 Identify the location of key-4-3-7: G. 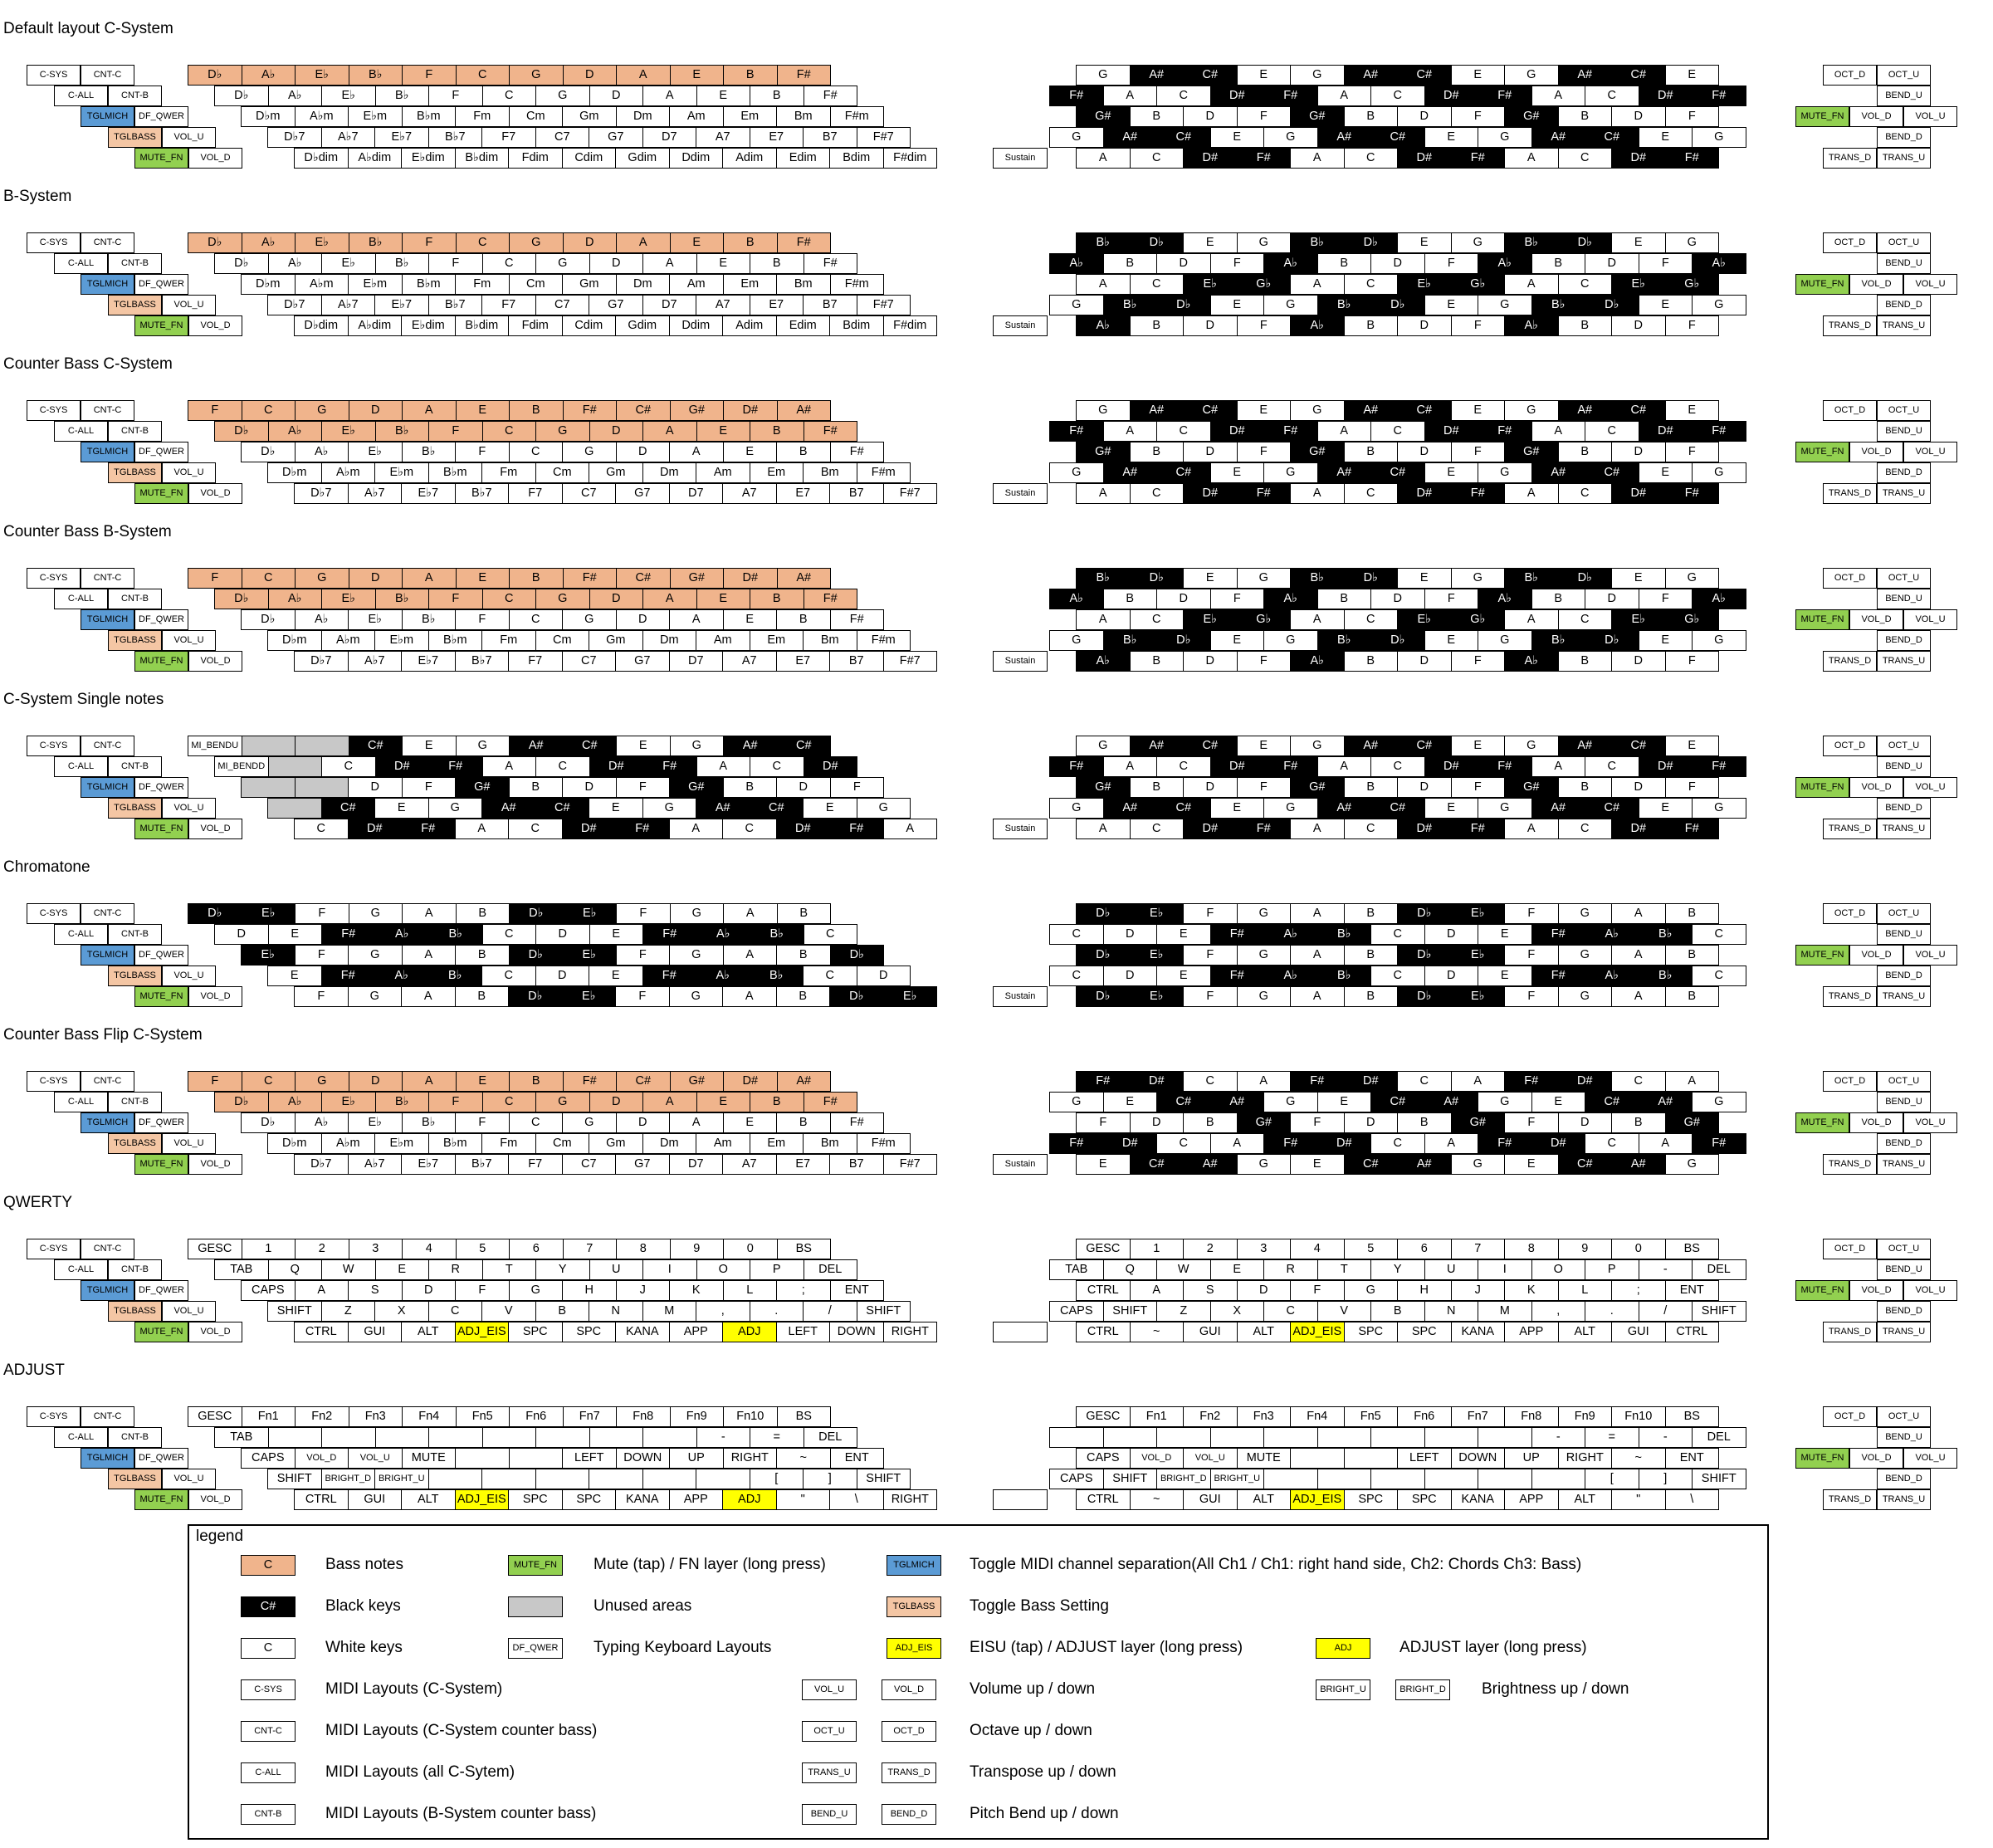
(669, 808).